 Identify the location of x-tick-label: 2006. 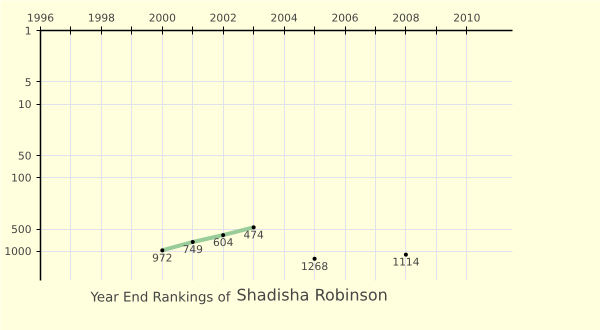
(345, 18).